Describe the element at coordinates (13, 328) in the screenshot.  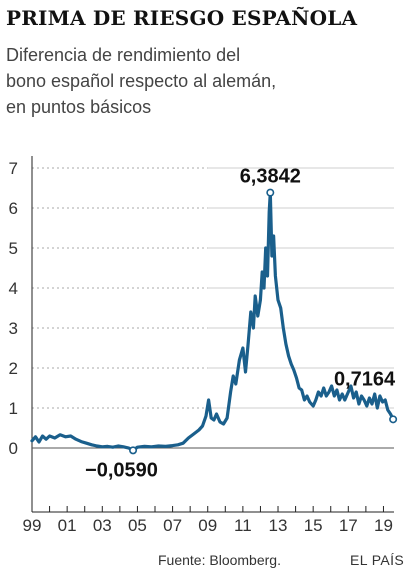
I see `y-tick-label: 3` at that location.